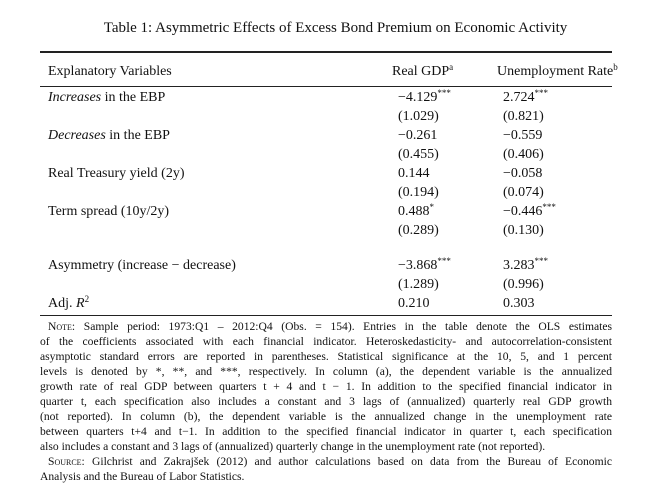  What do you see at coordinates (615, 67) in the screenshot?
I see `footnote-mark: b` at bounding box center [615, 67].